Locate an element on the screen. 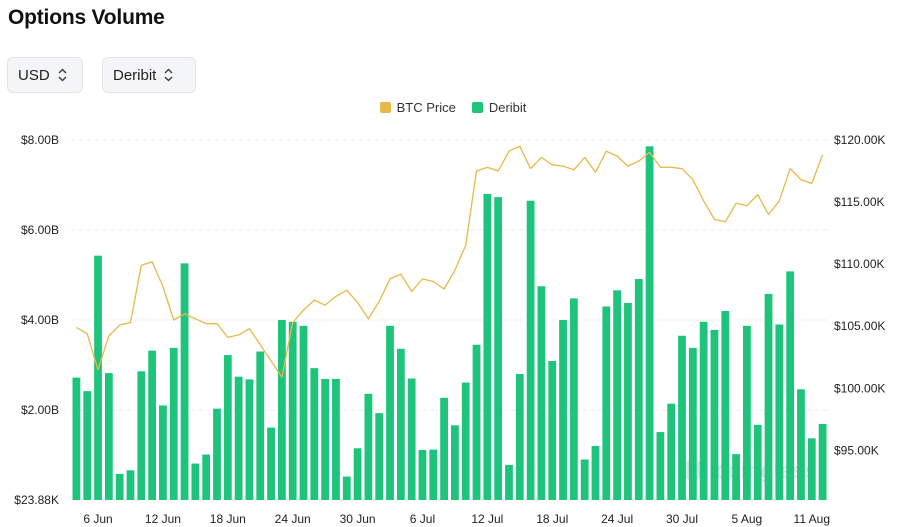 This screenshot has width=906, height=527. page-title: Options Volume is located at coordinates (86, 17).